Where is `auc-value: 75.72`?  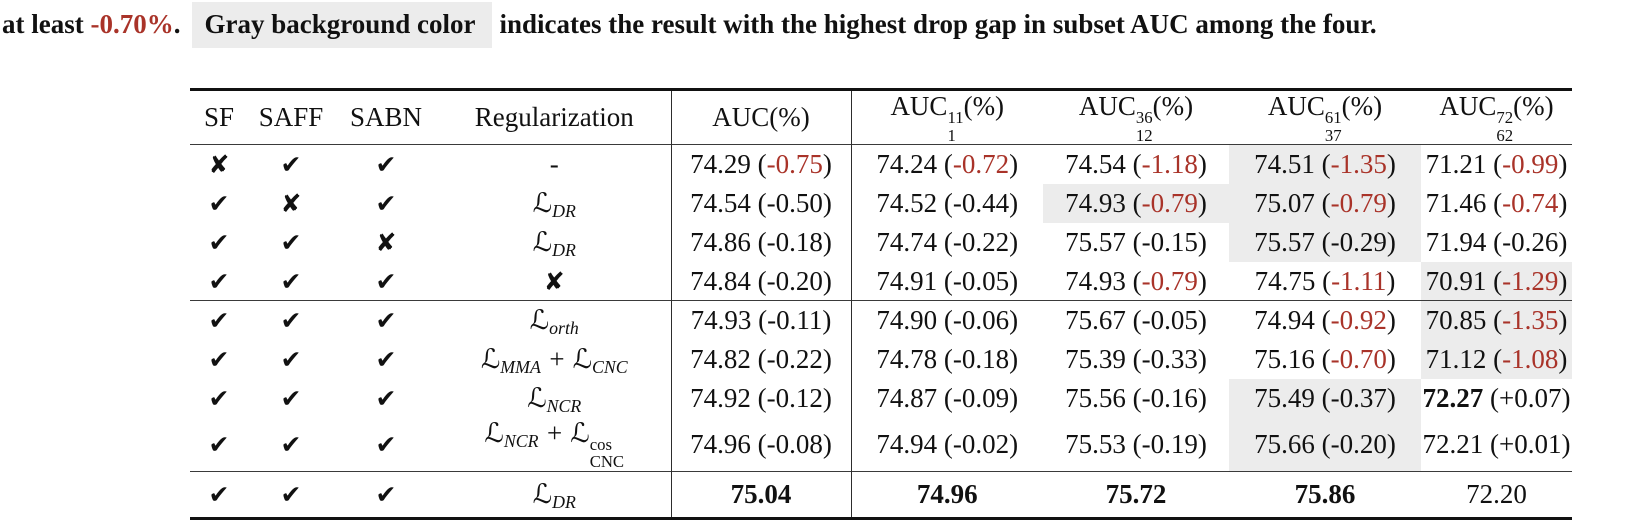
auc-value: 75.72 is located at coordinates (1136, 493).